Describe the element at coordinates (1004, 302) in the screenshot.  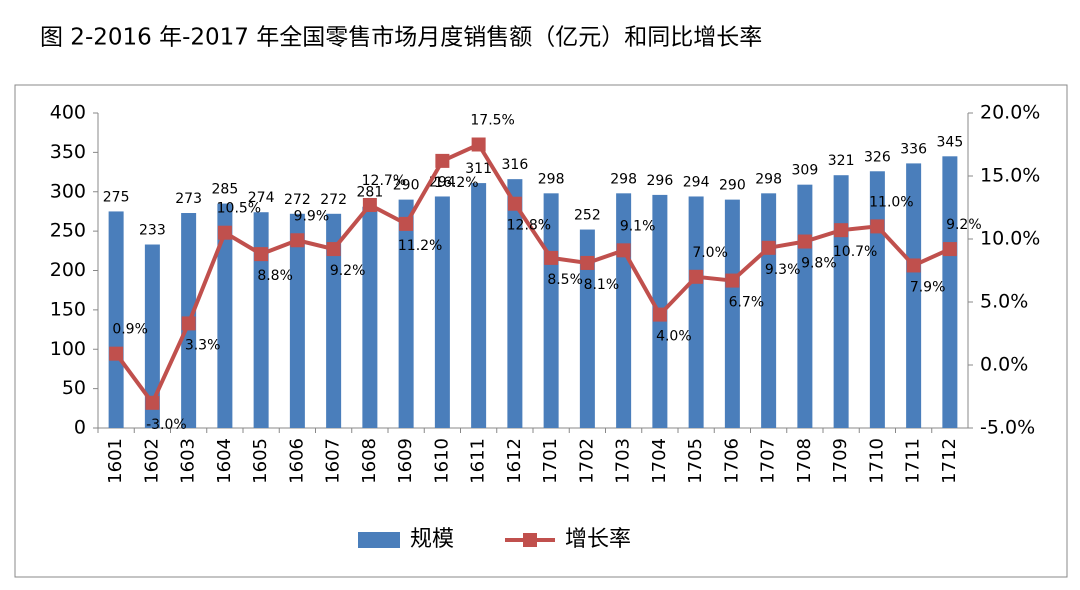
I see `y2-tick-label: 5.0%` at that location.